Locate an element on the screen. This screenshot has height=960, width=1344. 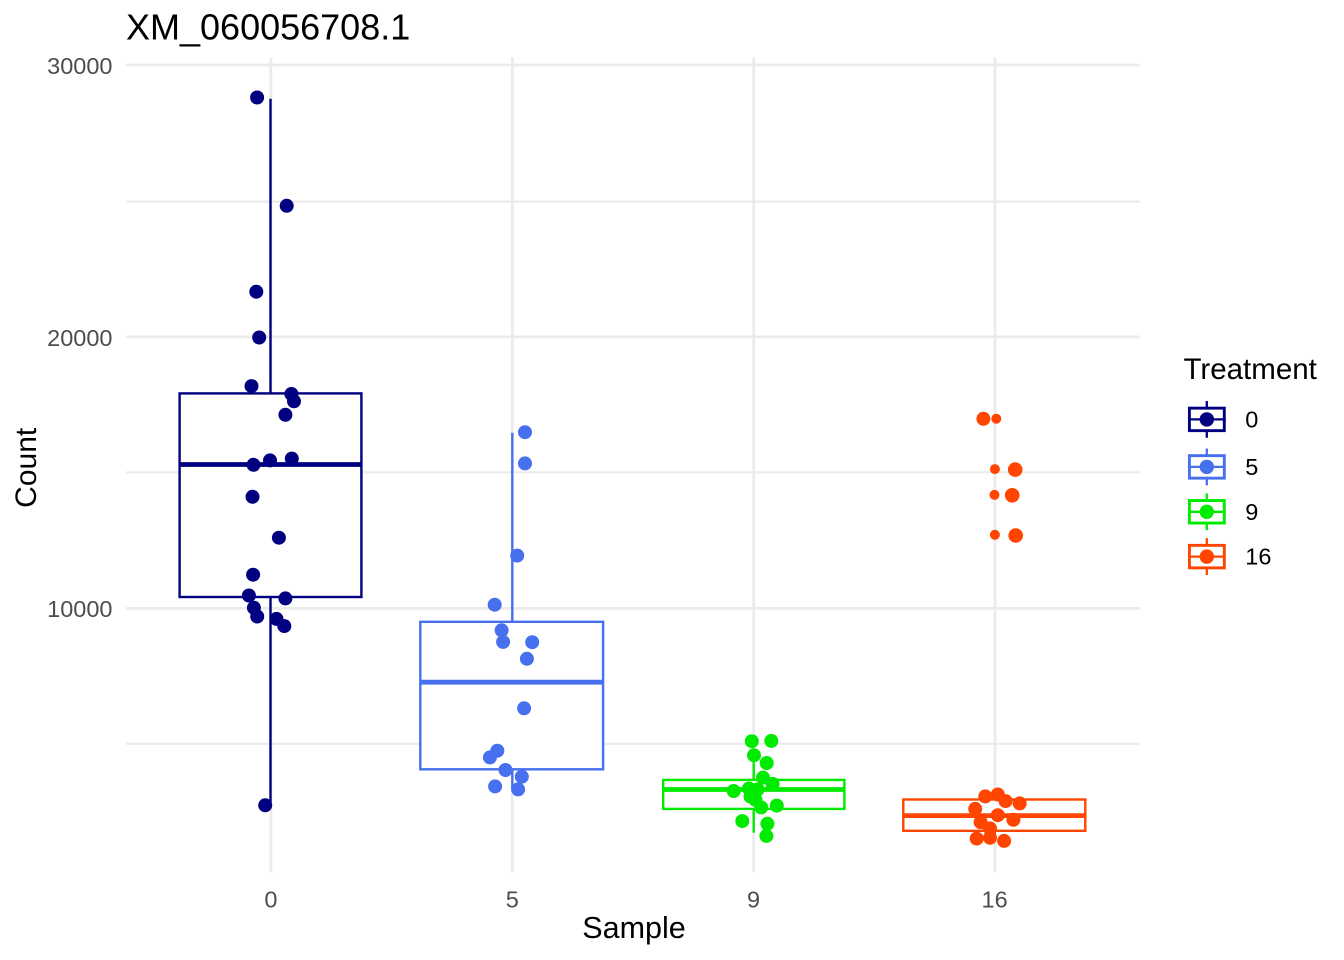
svg-text: 10000 is located at coordinates (79, 609).